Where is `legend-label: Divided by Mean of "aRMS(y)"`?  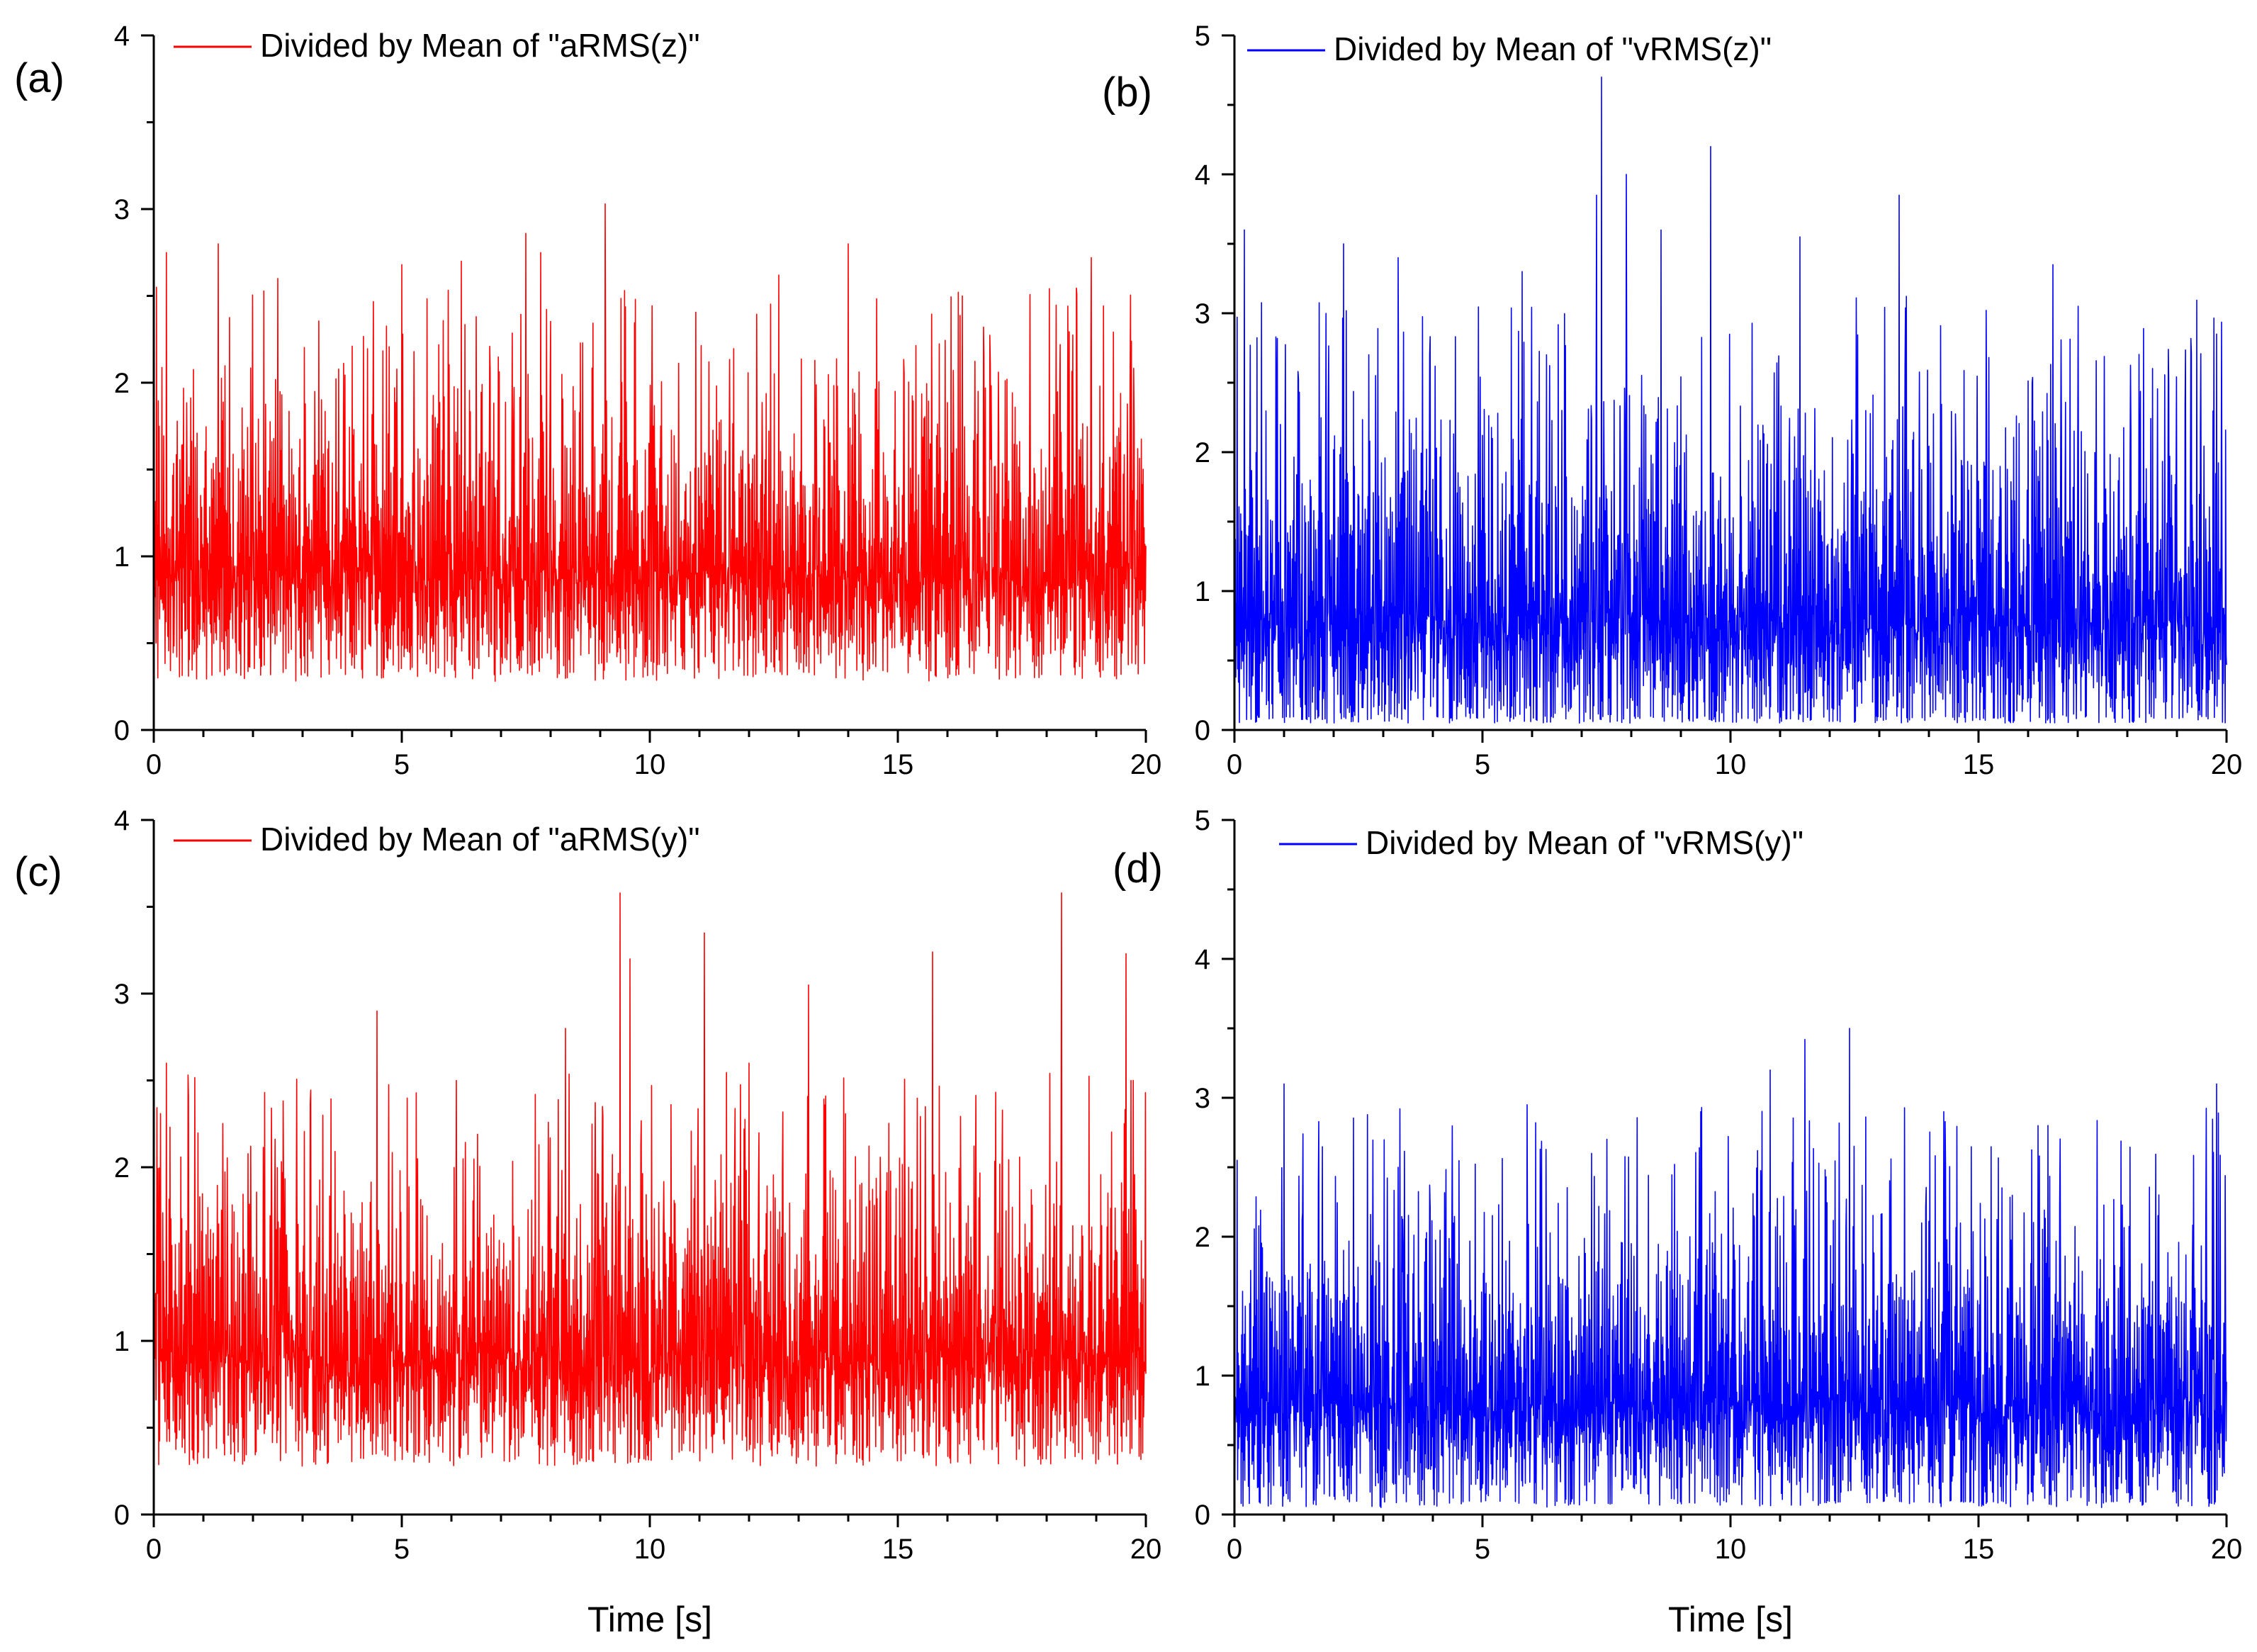 legend-label: Divided by Mean of "aRMS(y)" is located at coordinates (480, 839).